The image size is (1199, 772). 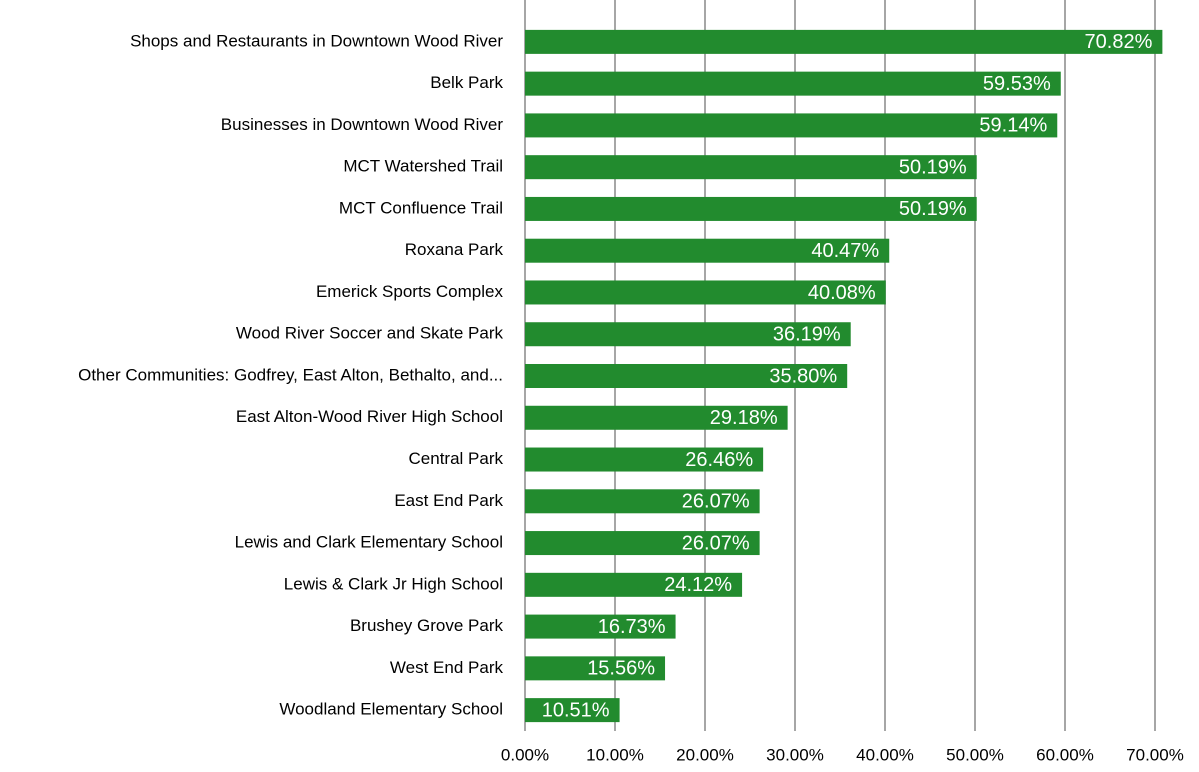 What do you see at coordinates (615, 754) in the screenshot?
I see `x-tick-label: 10.00%` at bounding box center [615, 754].